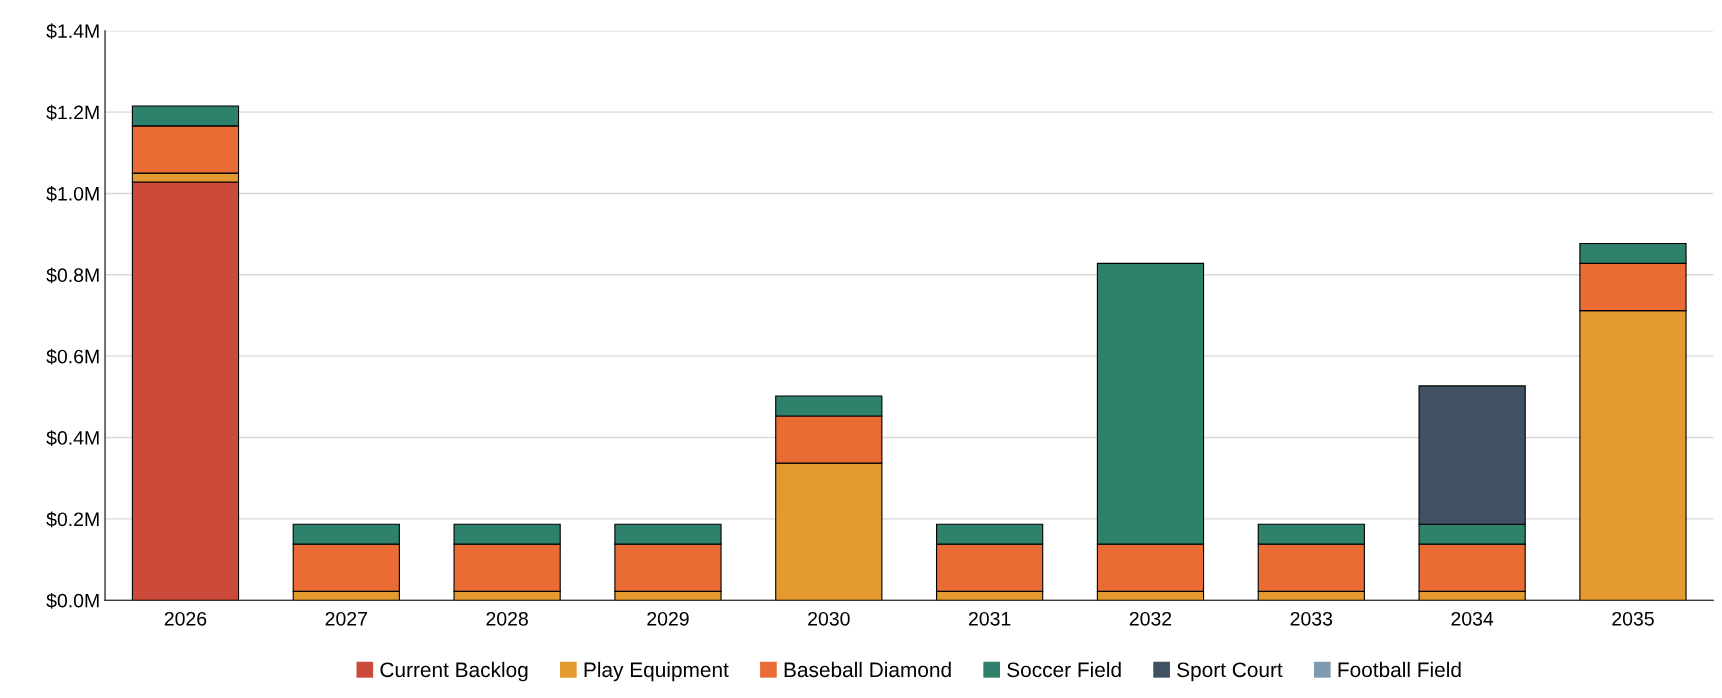  What do you see at coordinates (72, 356) in the screenshot?
I see `y-tick-label: $0.6M` at bounding box center [72, 356].